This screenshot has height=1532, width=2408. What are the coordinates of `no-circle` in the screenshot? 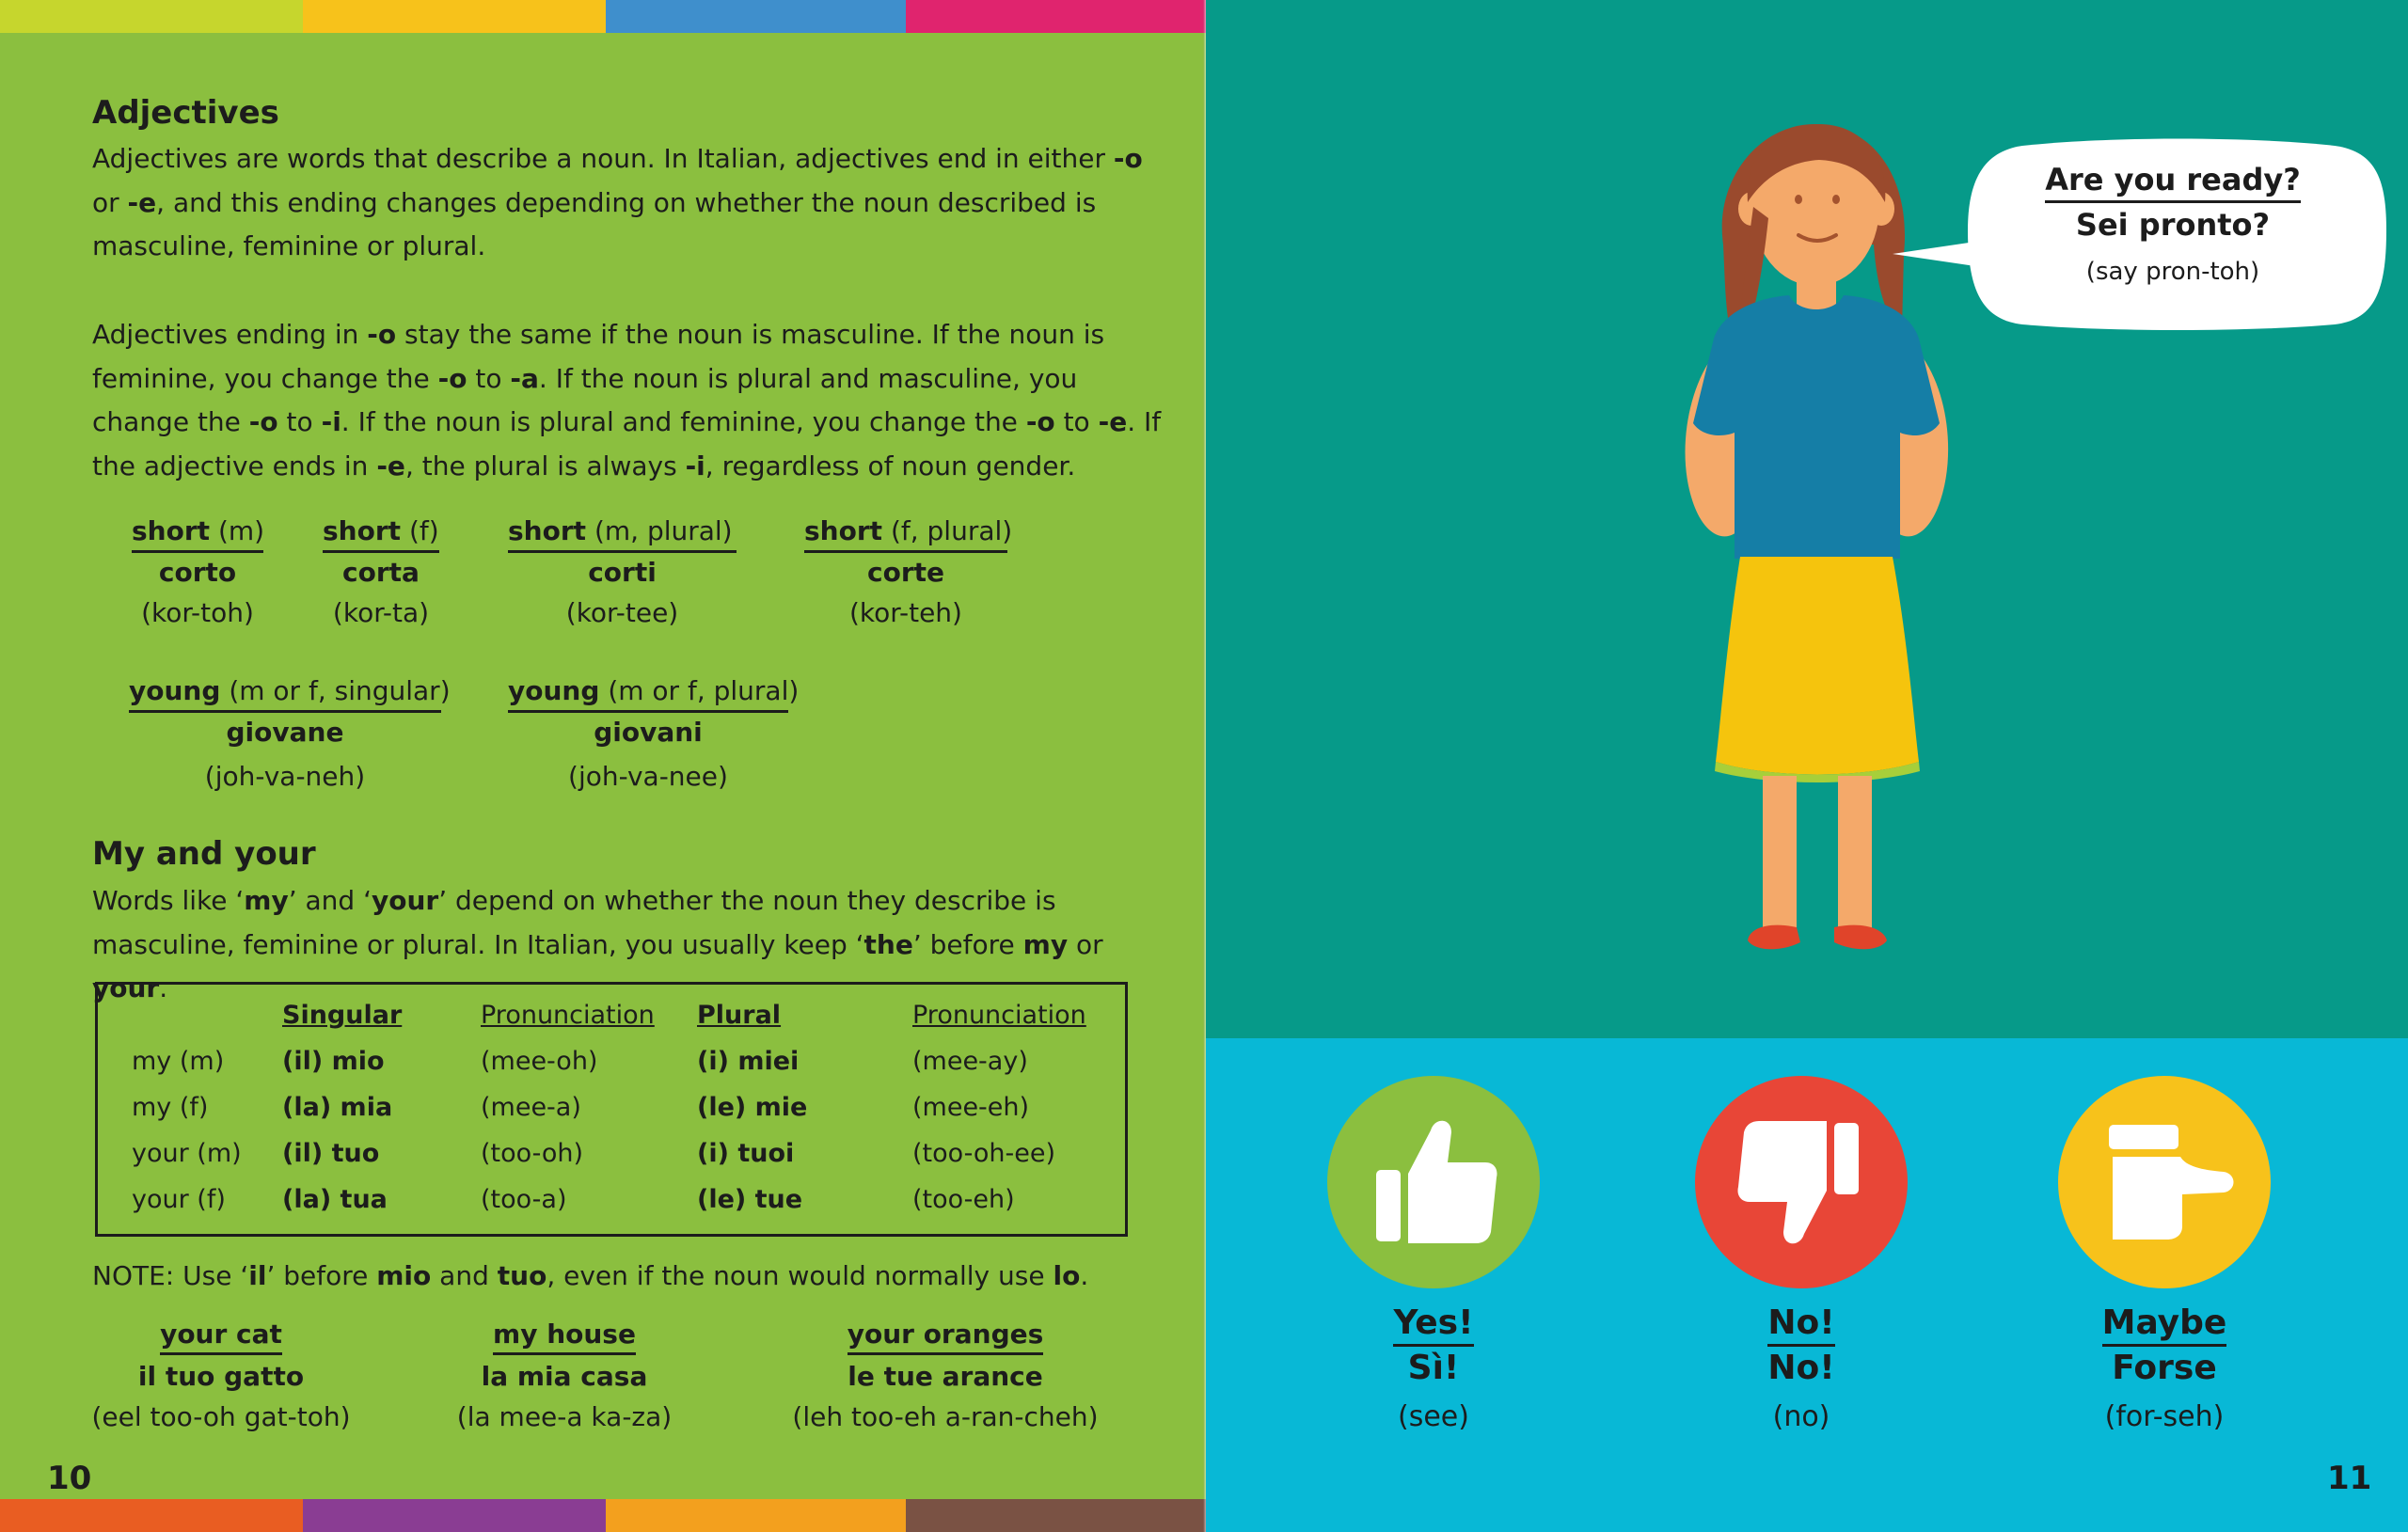 It's located at (1802, 1182).